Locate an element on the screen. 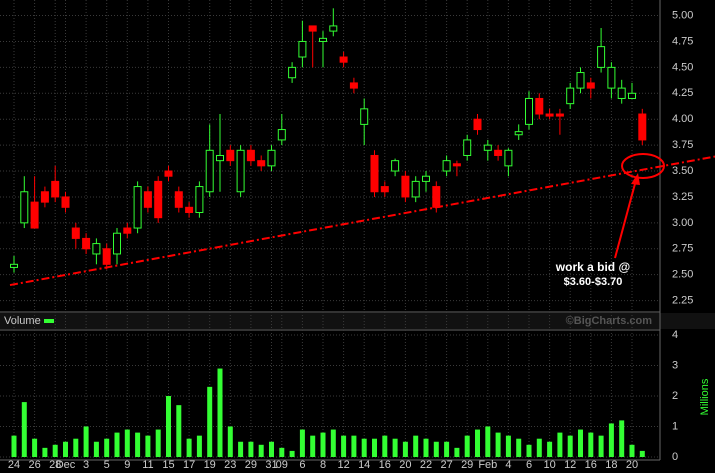 The height and width of the screenshot is (473, 715). x-tick-label: 11 is located at coordinates (147, 465).